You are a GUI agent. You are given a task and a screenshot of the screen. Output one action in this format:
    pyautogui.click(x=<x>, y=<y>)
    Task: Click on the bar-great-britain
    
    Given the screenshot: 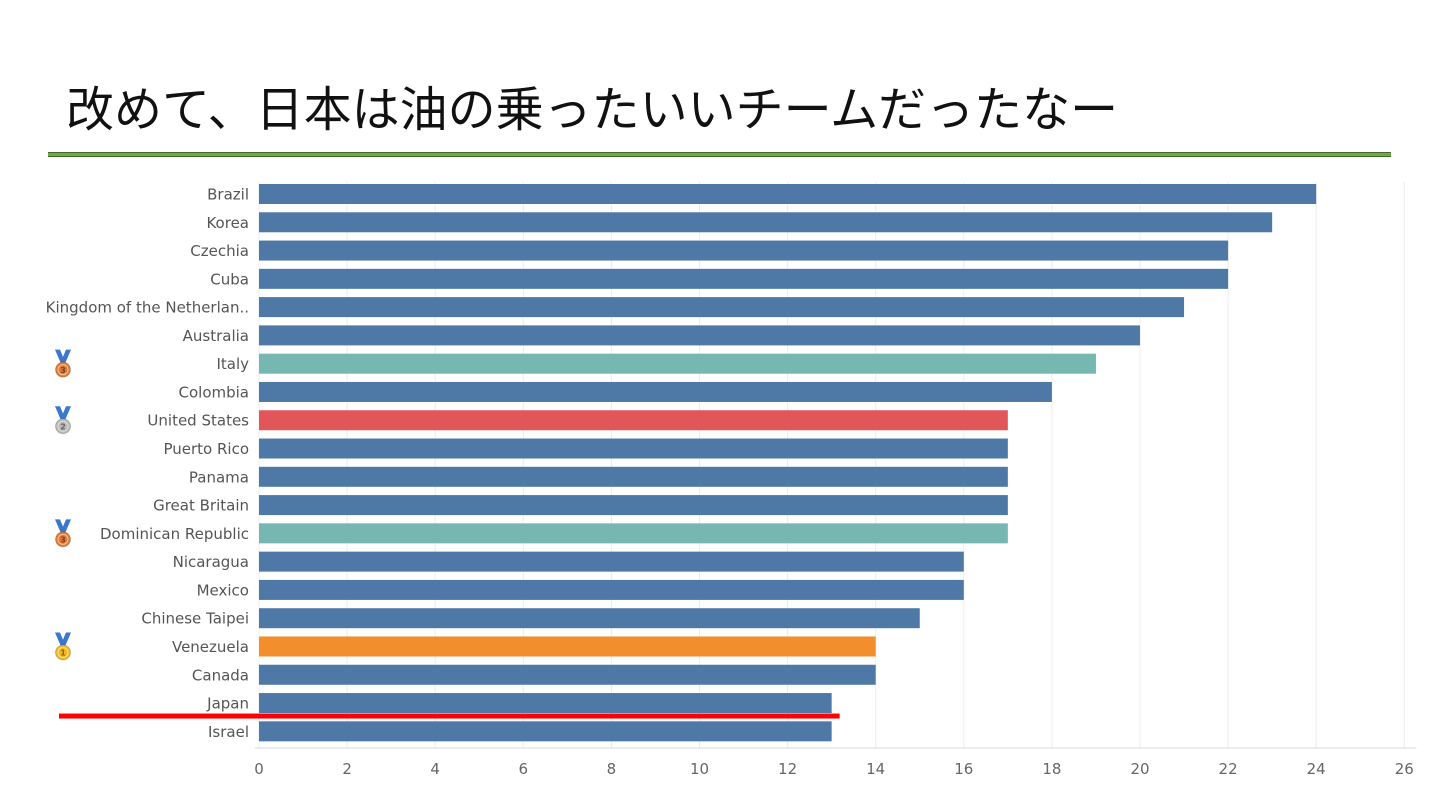 What is the action you would take?
    pyautogui.click(x=633, y=505)
    